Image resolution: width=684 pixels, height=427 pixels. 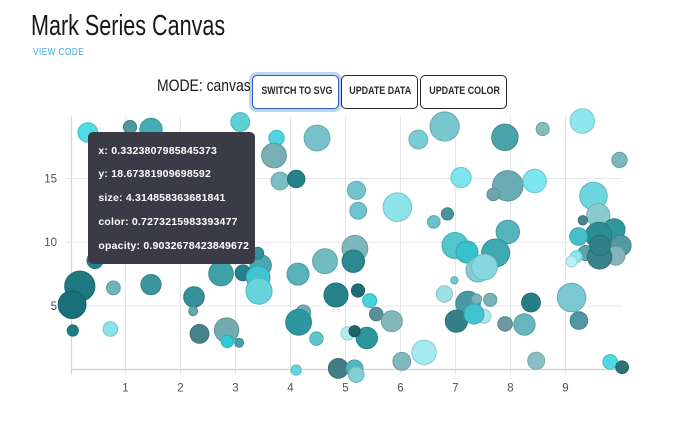 I want to click on svg-text: 1, so click(x=125, y=389).